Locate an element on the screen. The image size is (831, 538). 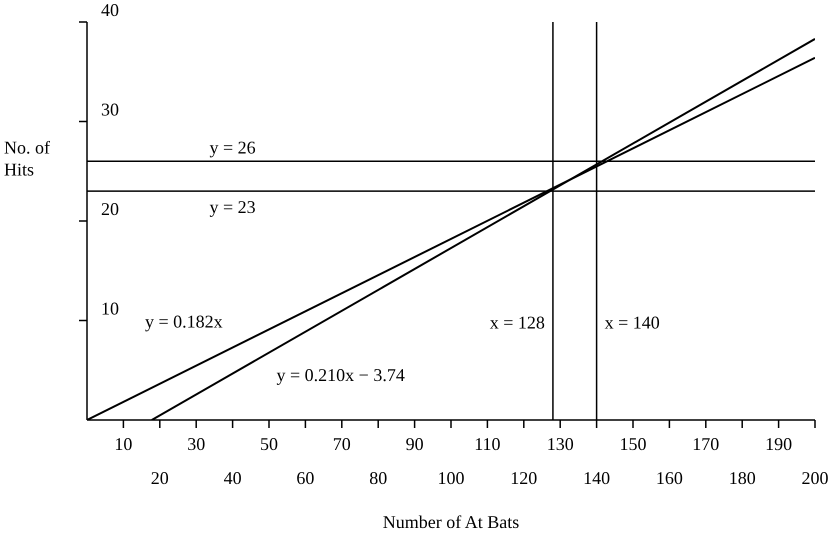
x-tick-label: 70 is located at coordinates (341, 444).